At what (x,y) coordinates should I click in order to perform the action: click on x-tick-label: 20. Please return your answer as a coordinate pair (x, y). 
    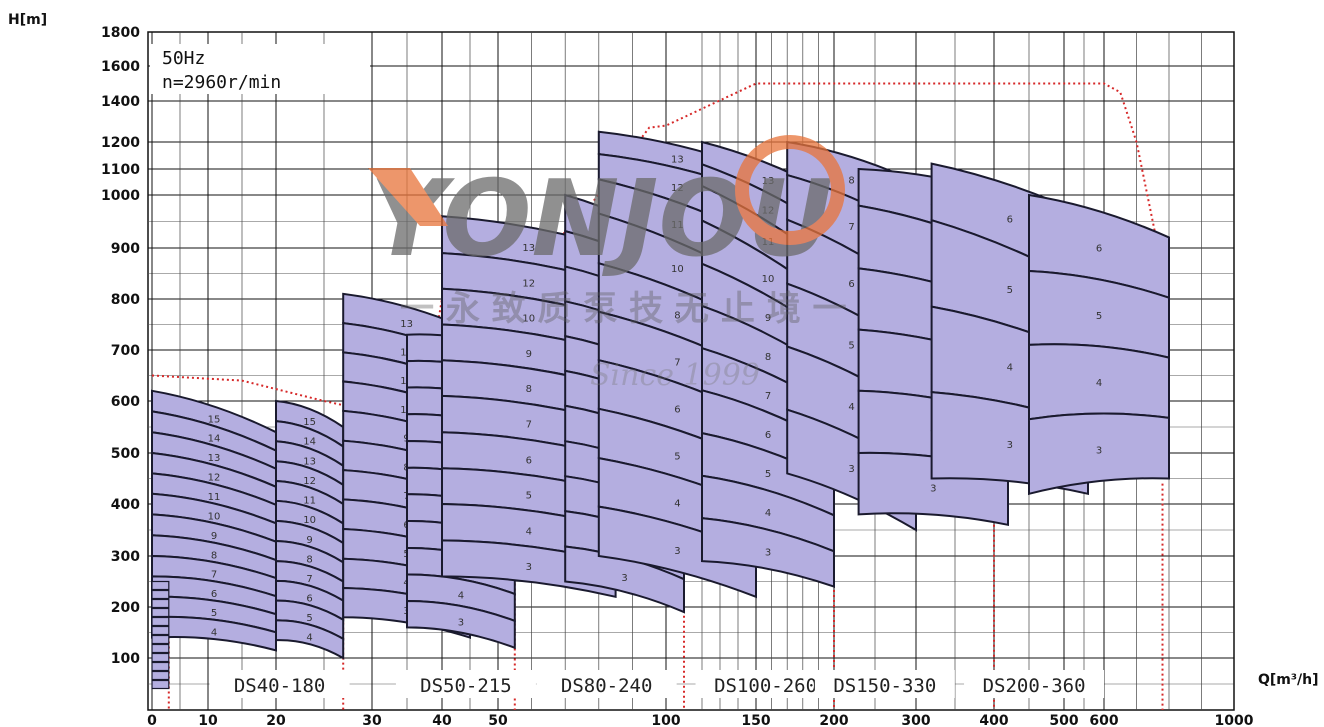
    Looking at the image, I should click on (276, 720).